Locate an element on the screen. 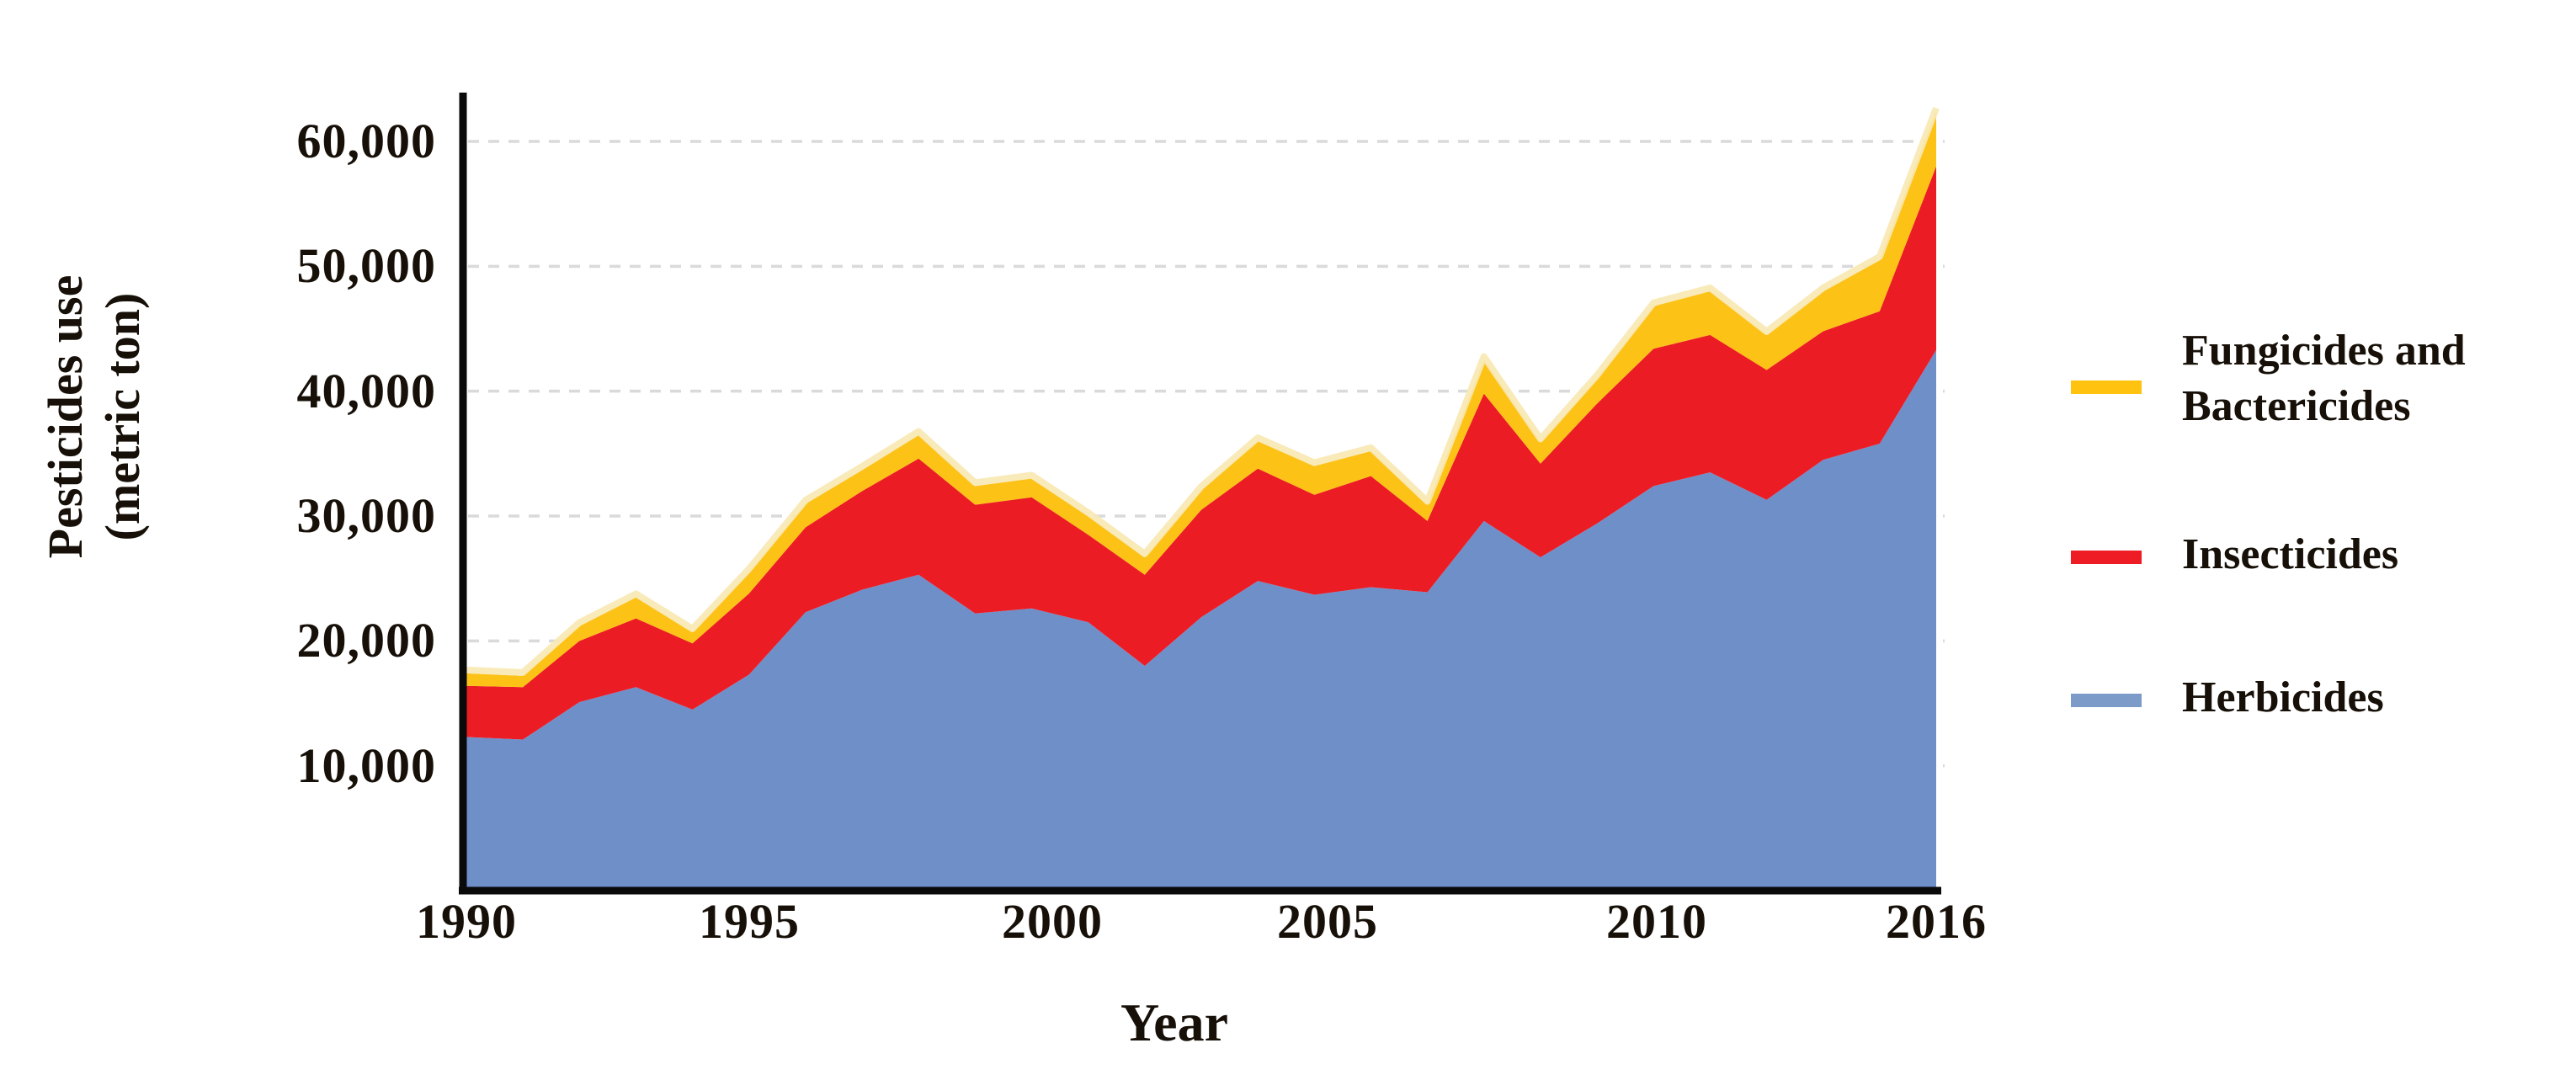 This screenshot has width=2576, height=1075. y-axis-title-line2: (metric ton) is located at coordinates (122, 416).